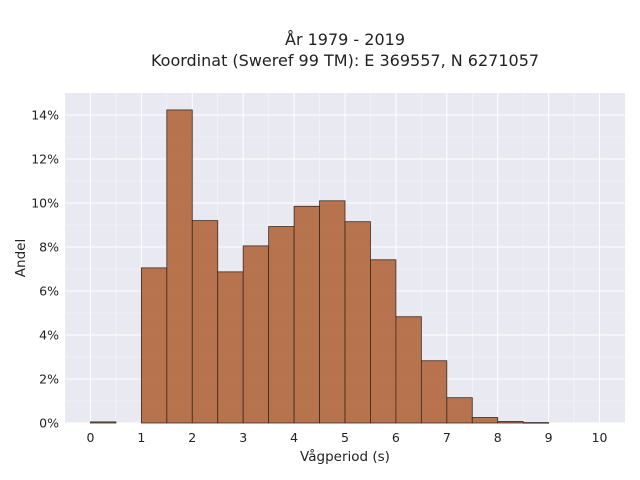 The image size is (640, 480). I want to click on y-tick-label-6: 12%, so click(45, 159).